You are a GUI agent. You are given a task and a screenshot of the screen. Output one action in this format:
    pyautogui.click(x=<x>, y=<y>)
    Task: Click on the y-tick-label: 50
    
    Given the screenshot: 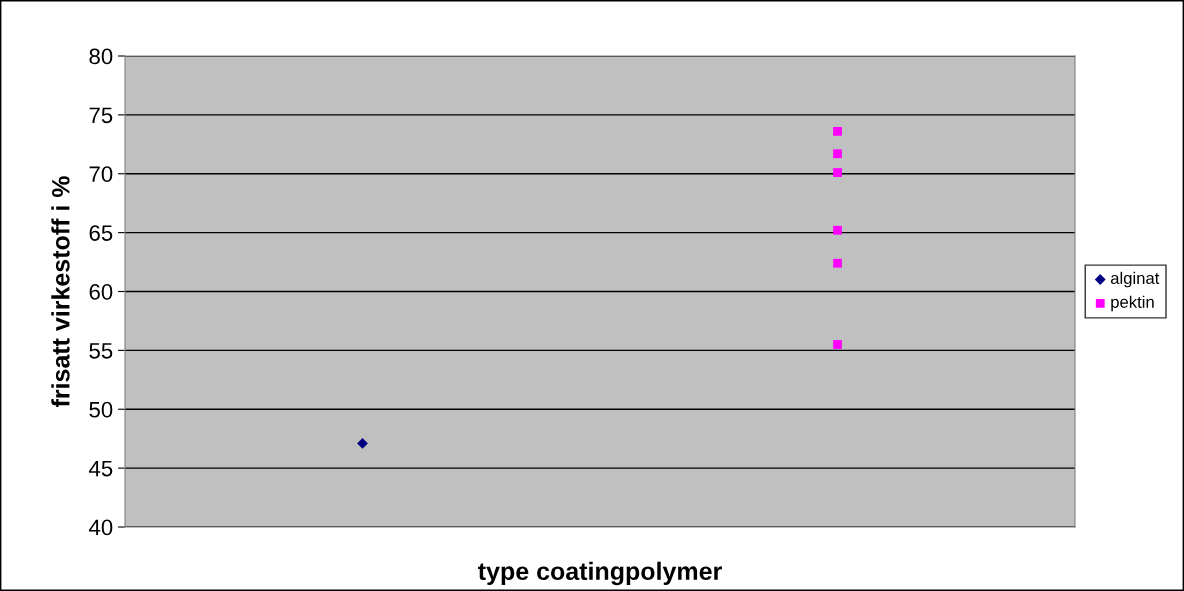 What is the action you would take?
    pyautogui.click(x=101, y=409)
    